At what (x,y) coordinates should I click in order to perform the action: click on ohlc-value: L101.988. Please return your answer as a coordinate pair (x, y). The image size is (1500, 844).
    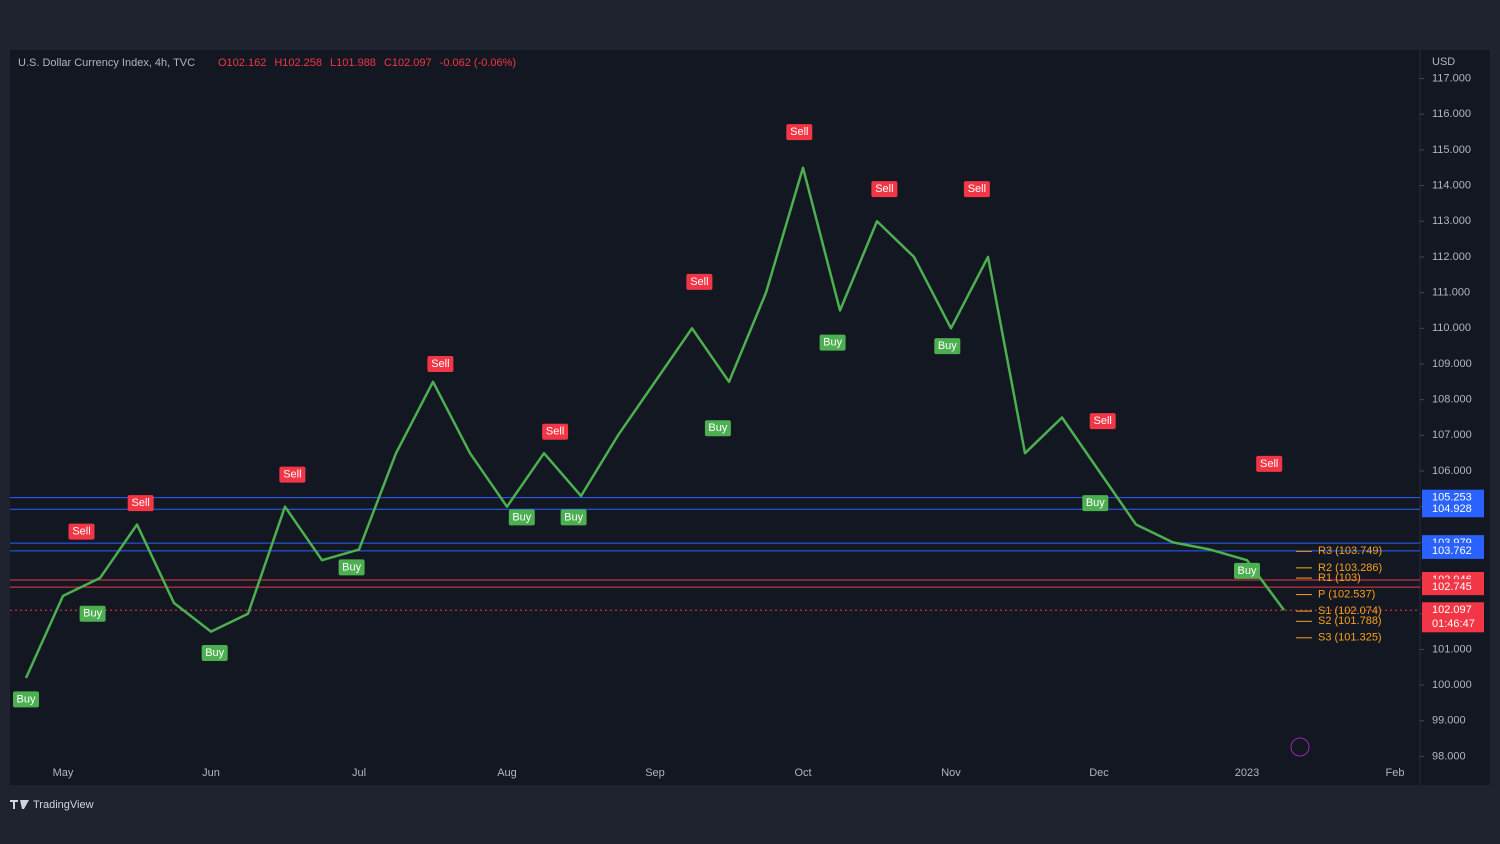
    Looking at the image, I should click on (353, 63).